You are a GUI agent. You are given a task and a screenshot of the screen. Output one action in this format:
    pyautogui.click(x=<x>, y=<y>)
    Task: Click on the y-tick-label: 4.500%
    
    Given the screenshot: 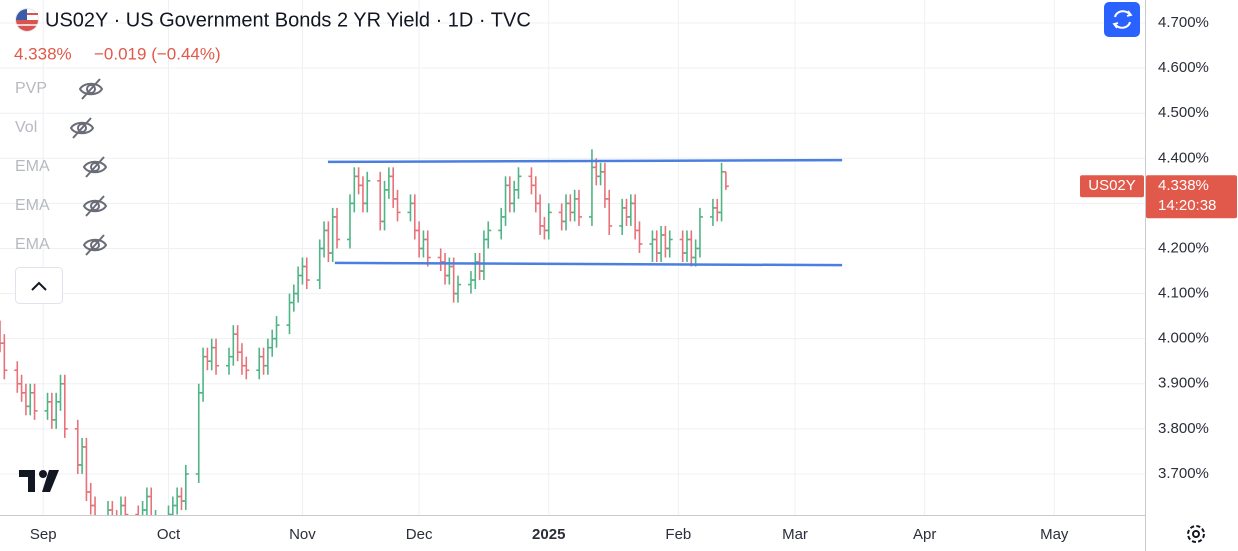 What is the action you would take?
    pyautogui.click(x=1183, y=112)
    